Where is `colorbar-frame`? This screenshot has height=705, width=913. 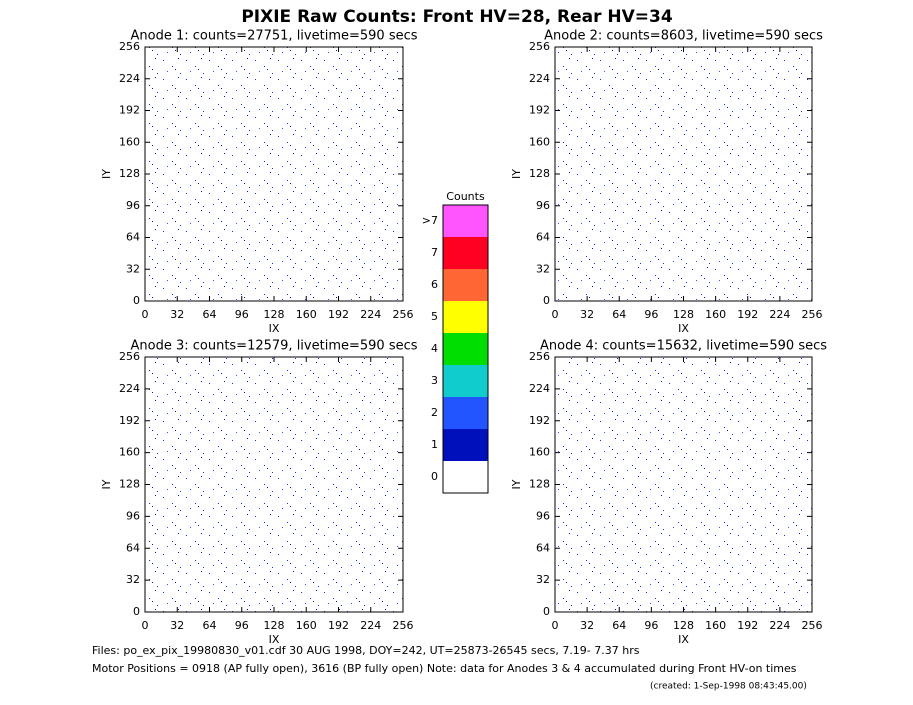
colorbar-frame is located at coordinates (465, 349).